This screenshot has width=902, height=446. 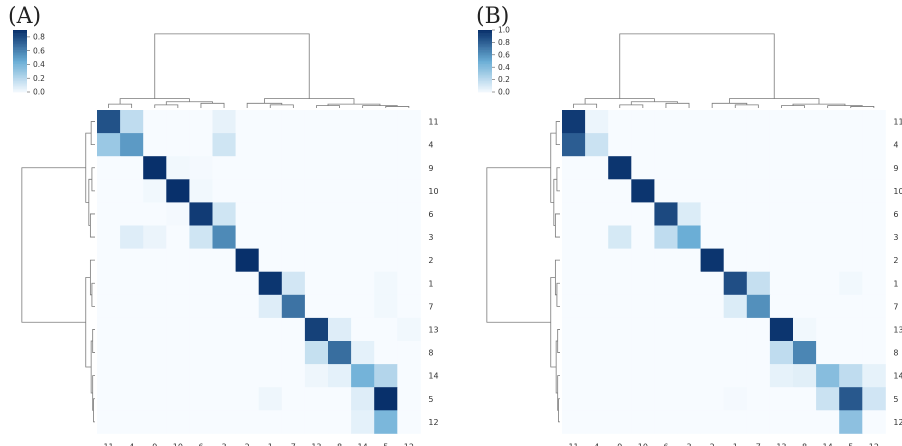 What do you see at coordinates (430, 260) in the screenshot?
I see `row-tick-label: 2` at bounding box center [430, 260].